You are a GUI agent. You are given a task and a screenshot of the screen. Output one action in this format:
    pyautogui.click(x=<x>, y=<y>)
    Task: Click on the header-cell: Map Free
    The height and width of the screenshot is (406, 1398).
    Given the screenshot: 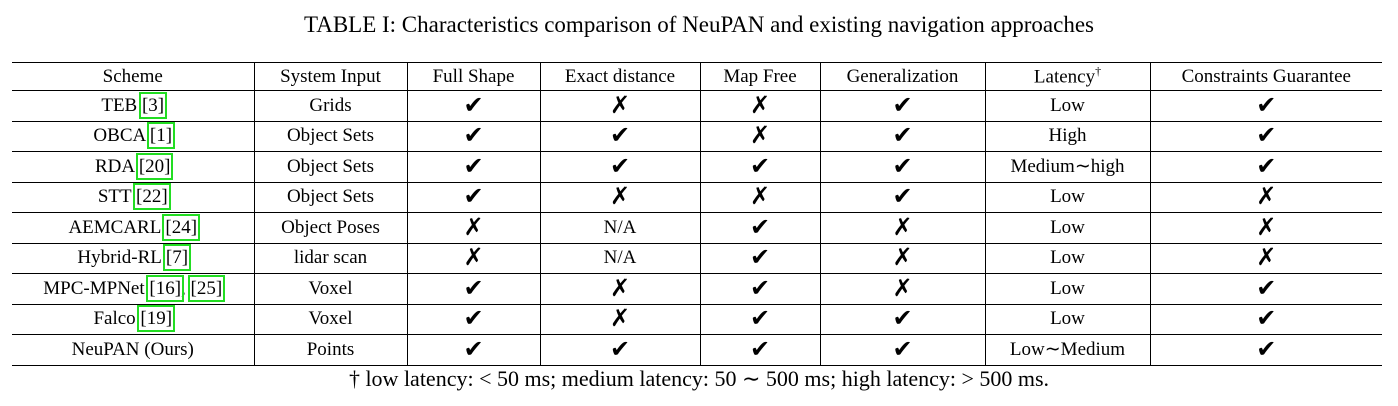 What is the action you would take?
    pyautogui.click(x=759, y=76)
    